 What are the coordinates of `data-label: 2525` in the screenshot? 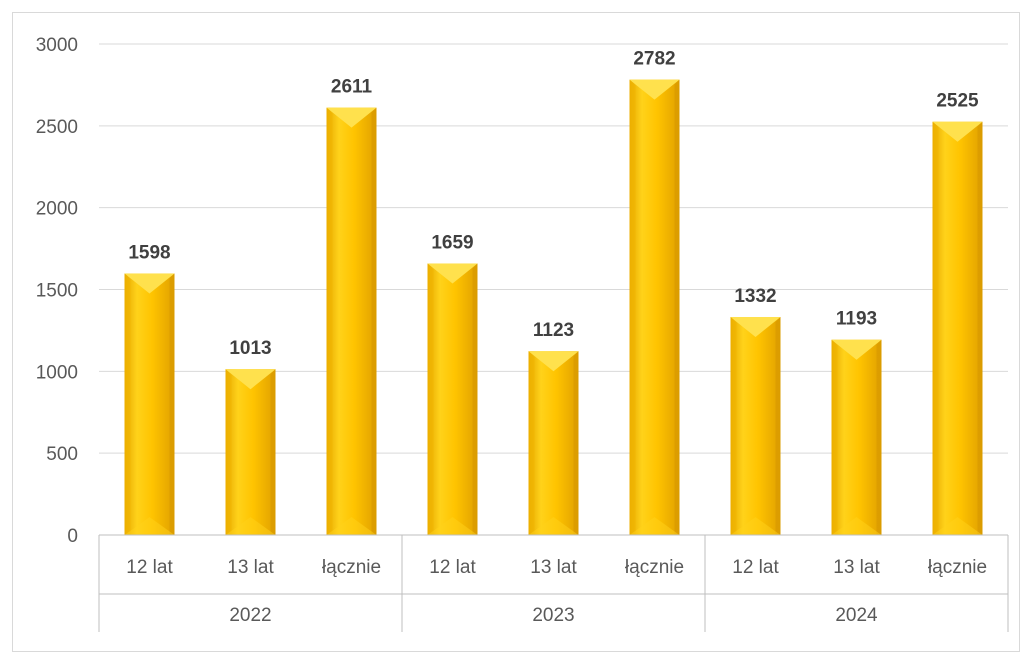 It's located at (957, 101).